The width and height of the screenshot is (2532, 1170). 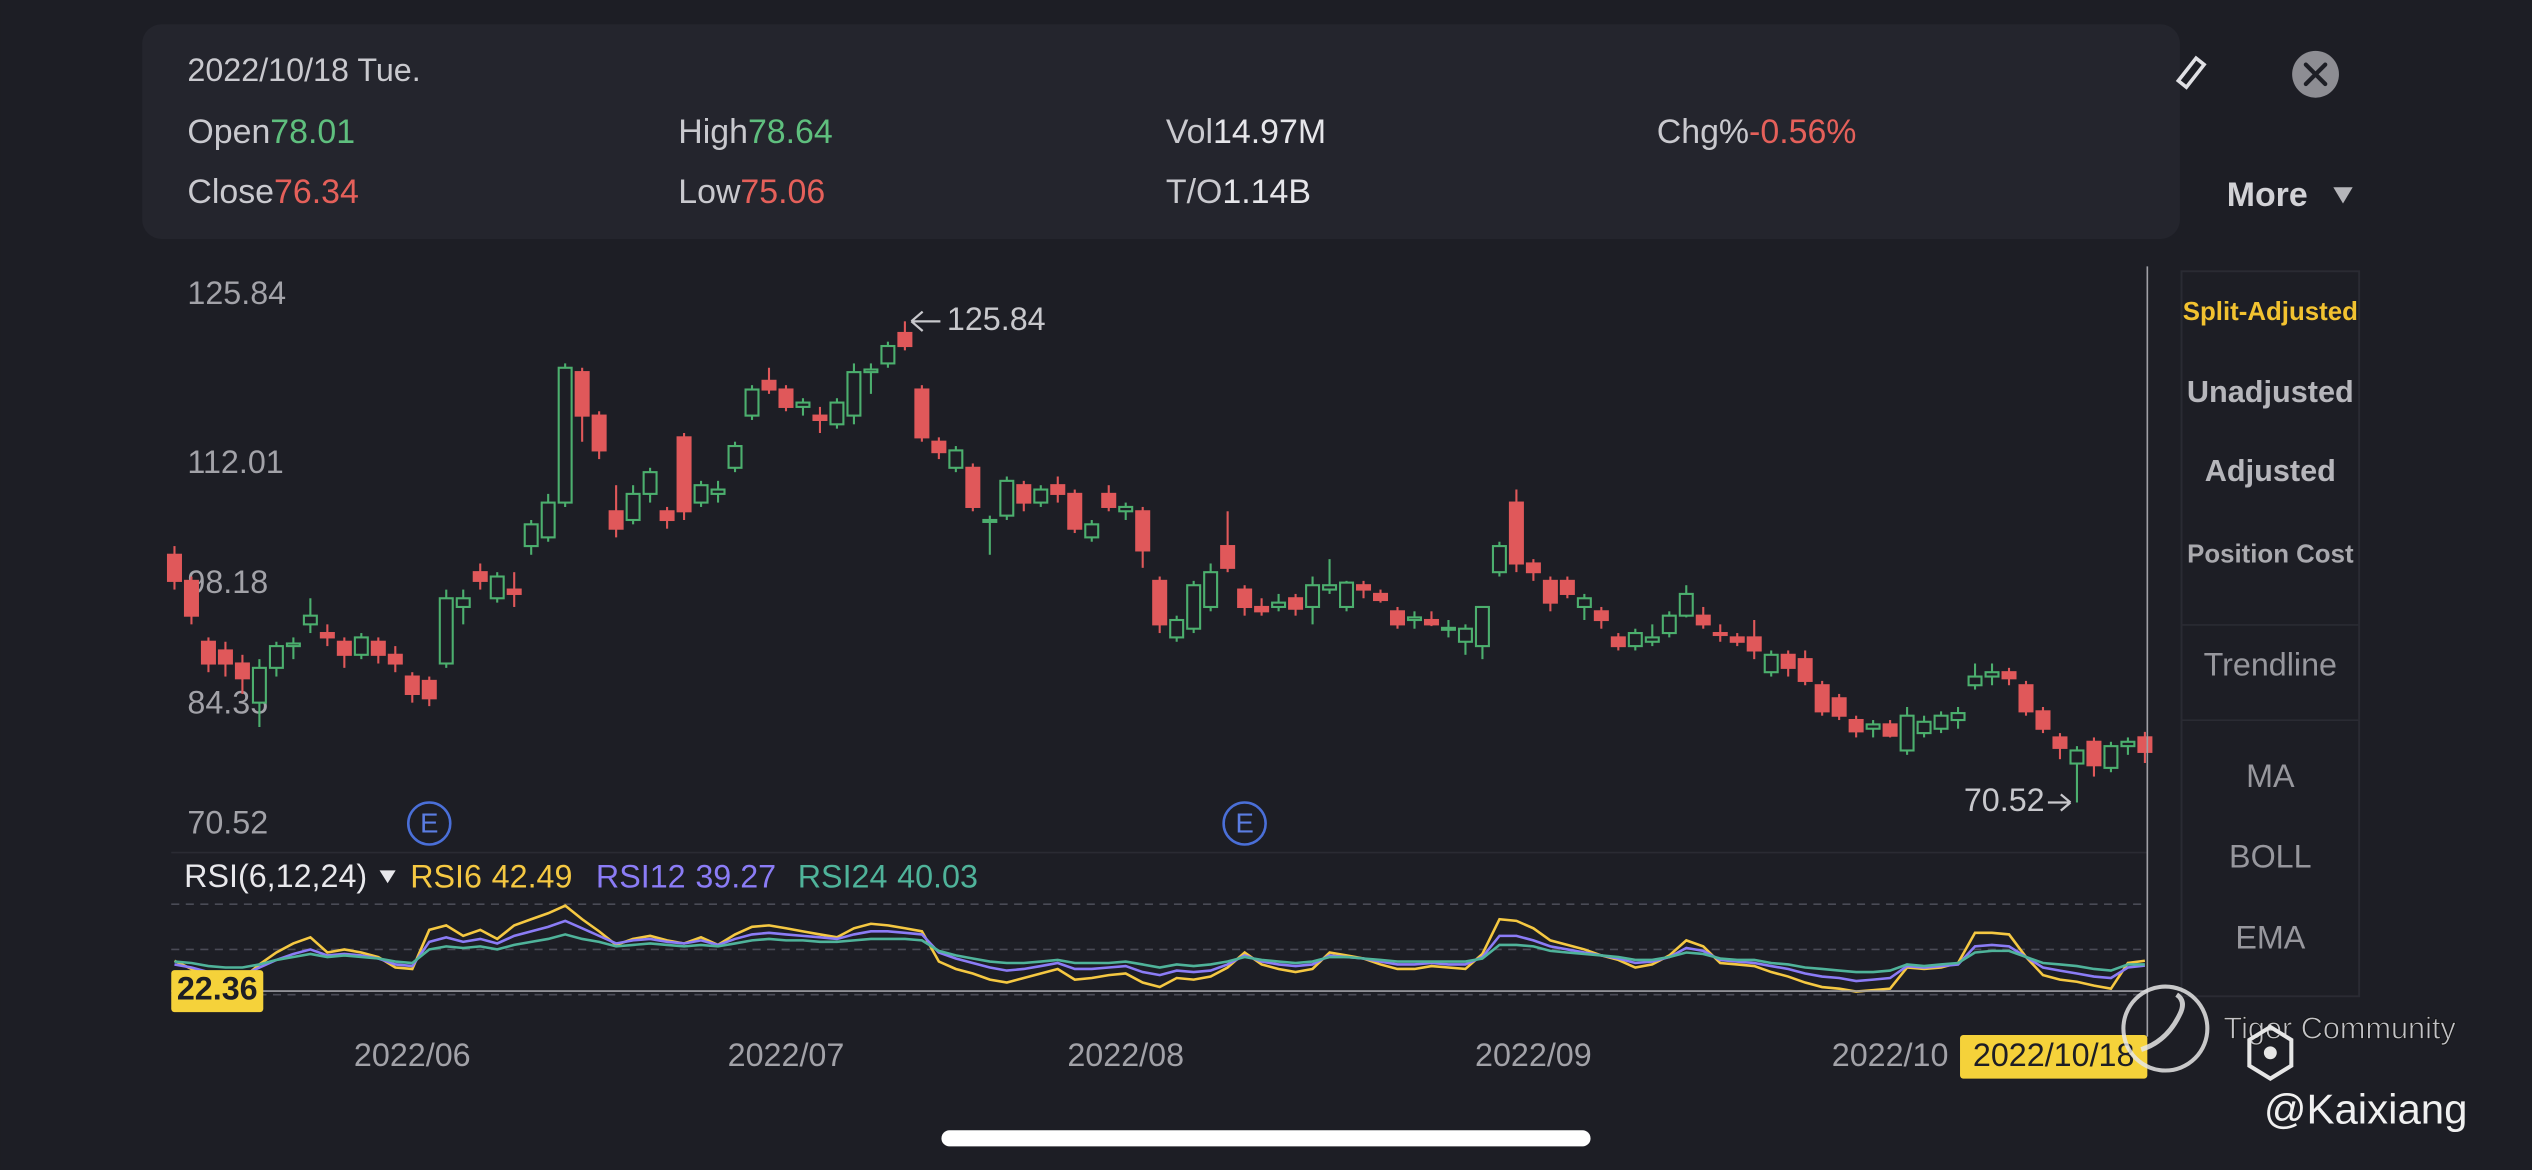 I want to click on legend-entry: RSI12 39.27, so click(x=686, y=876).